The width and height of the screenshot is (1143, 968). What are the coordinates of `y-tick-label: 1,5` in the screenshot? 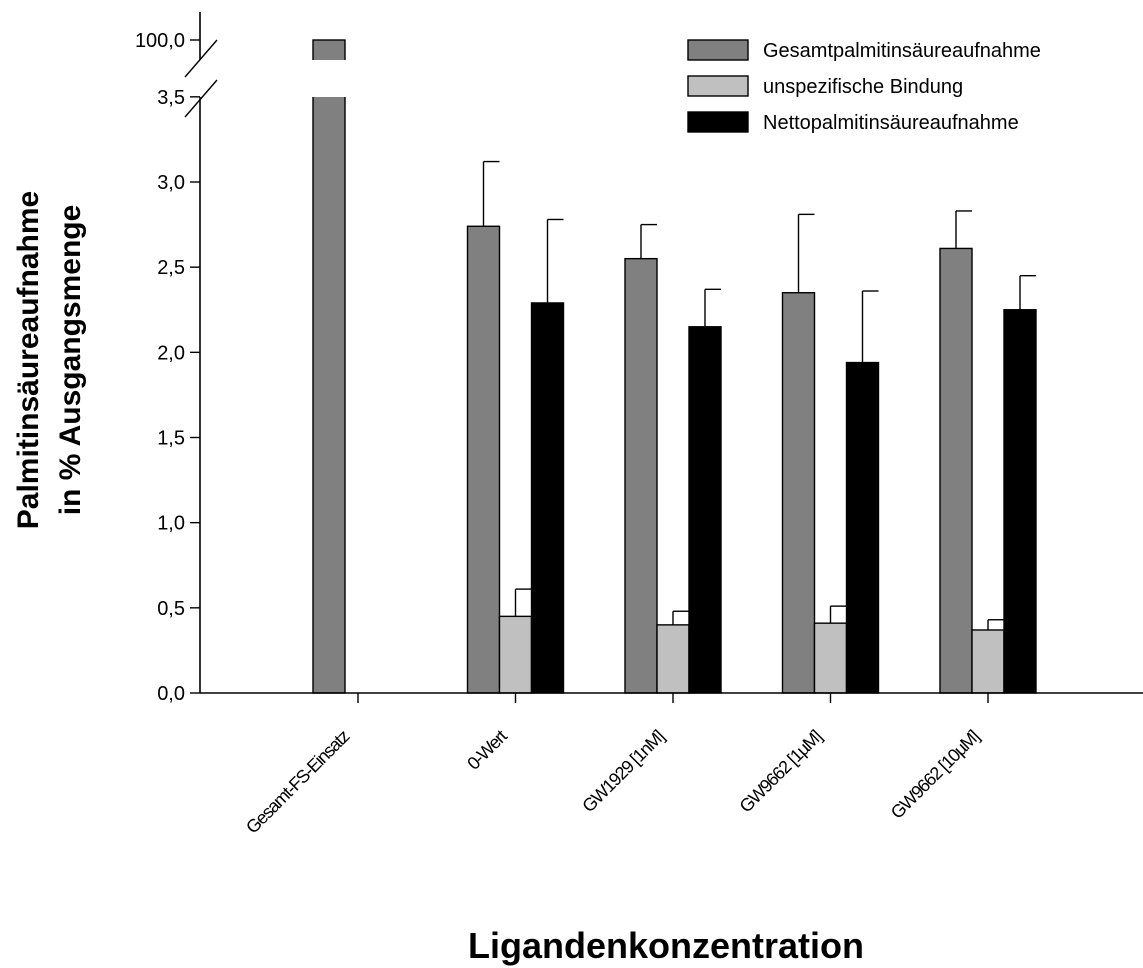 It's located at (171, 439).